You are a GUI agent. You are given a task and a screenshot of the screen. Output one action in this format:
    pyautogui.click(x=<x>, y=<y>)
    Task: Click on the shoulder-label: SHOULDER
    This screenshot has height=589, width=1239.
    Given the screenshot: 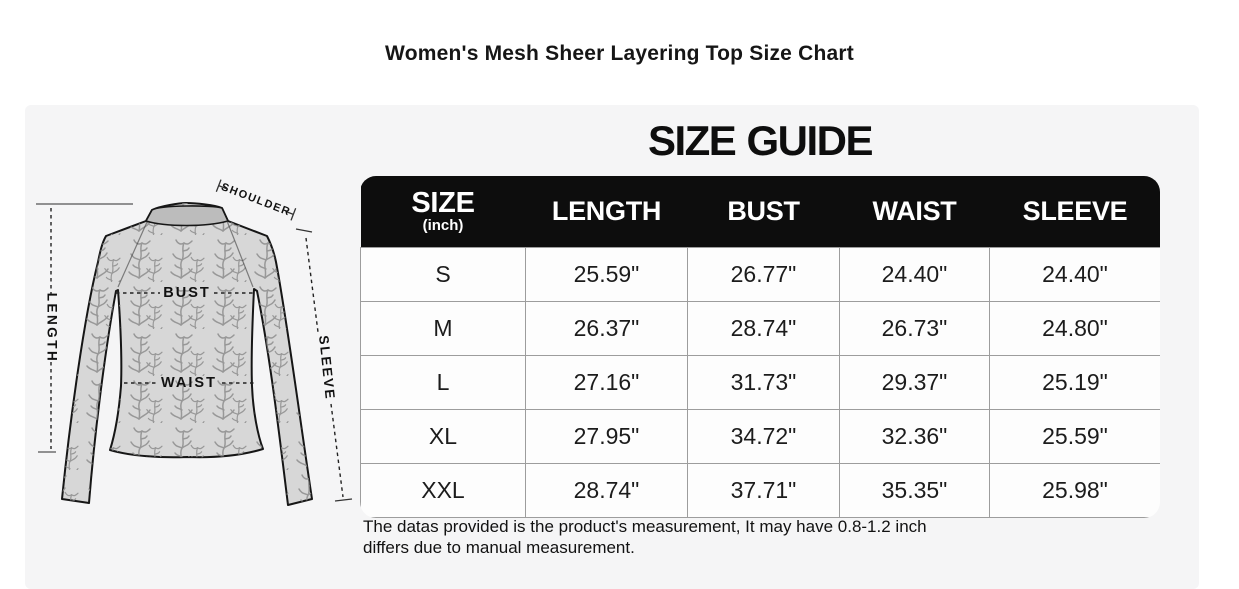 What is the action you would take?
    pyautogui.click(x=255, y=200)
    